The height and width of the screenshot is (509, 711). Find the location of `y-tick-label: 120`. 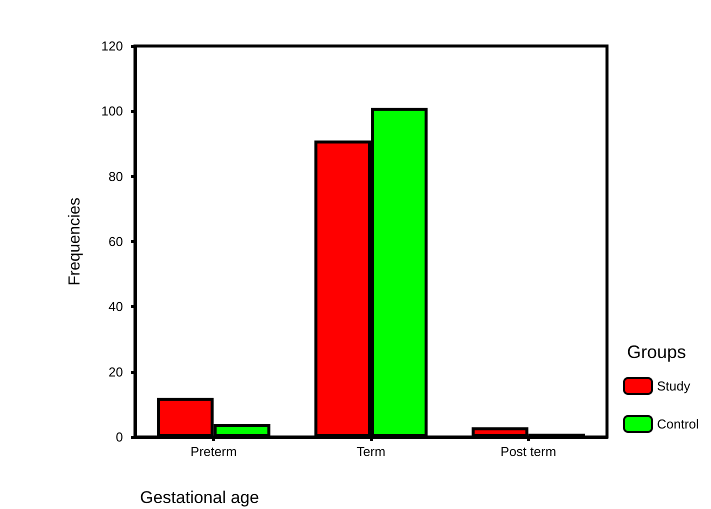

y-tick-label: 120 is located at coordinates (112, 46).